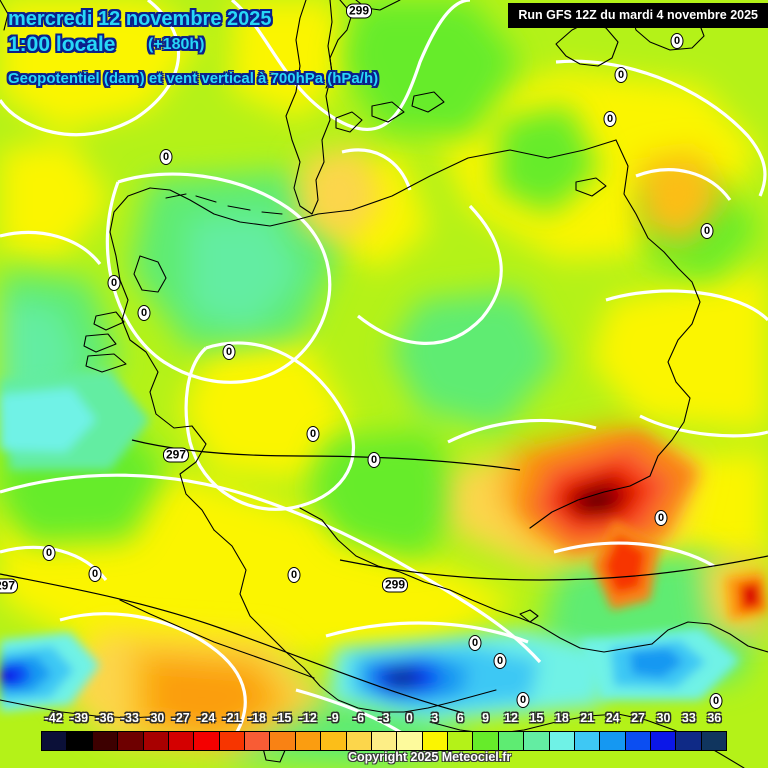  What do you see at coordinates (206, 718) in the screenshot?
I see `legend-tick-label: -24` at bounding box center [206, 718].